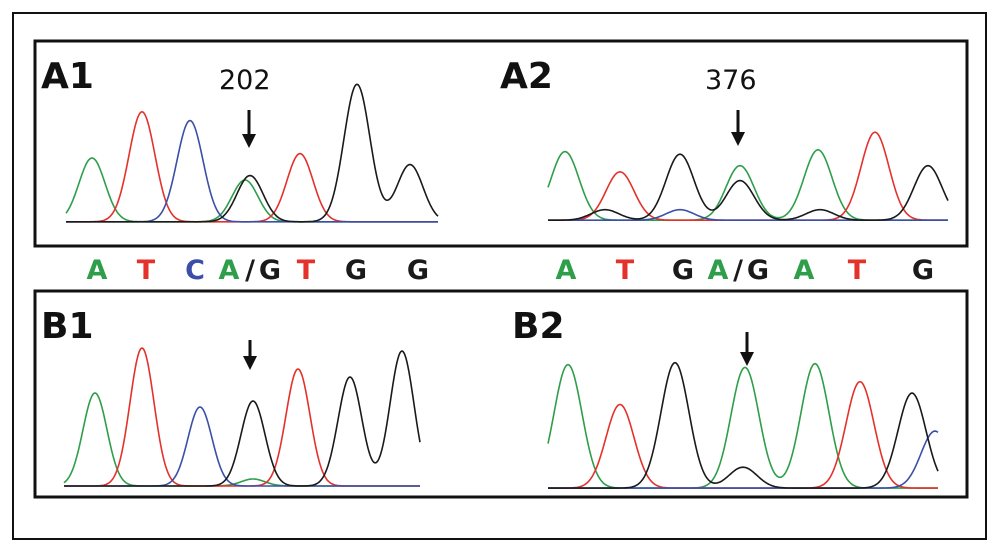 This screenshot has width=1000, height=552. I want to click on panel-label-b2: B2, so click(538, 326).